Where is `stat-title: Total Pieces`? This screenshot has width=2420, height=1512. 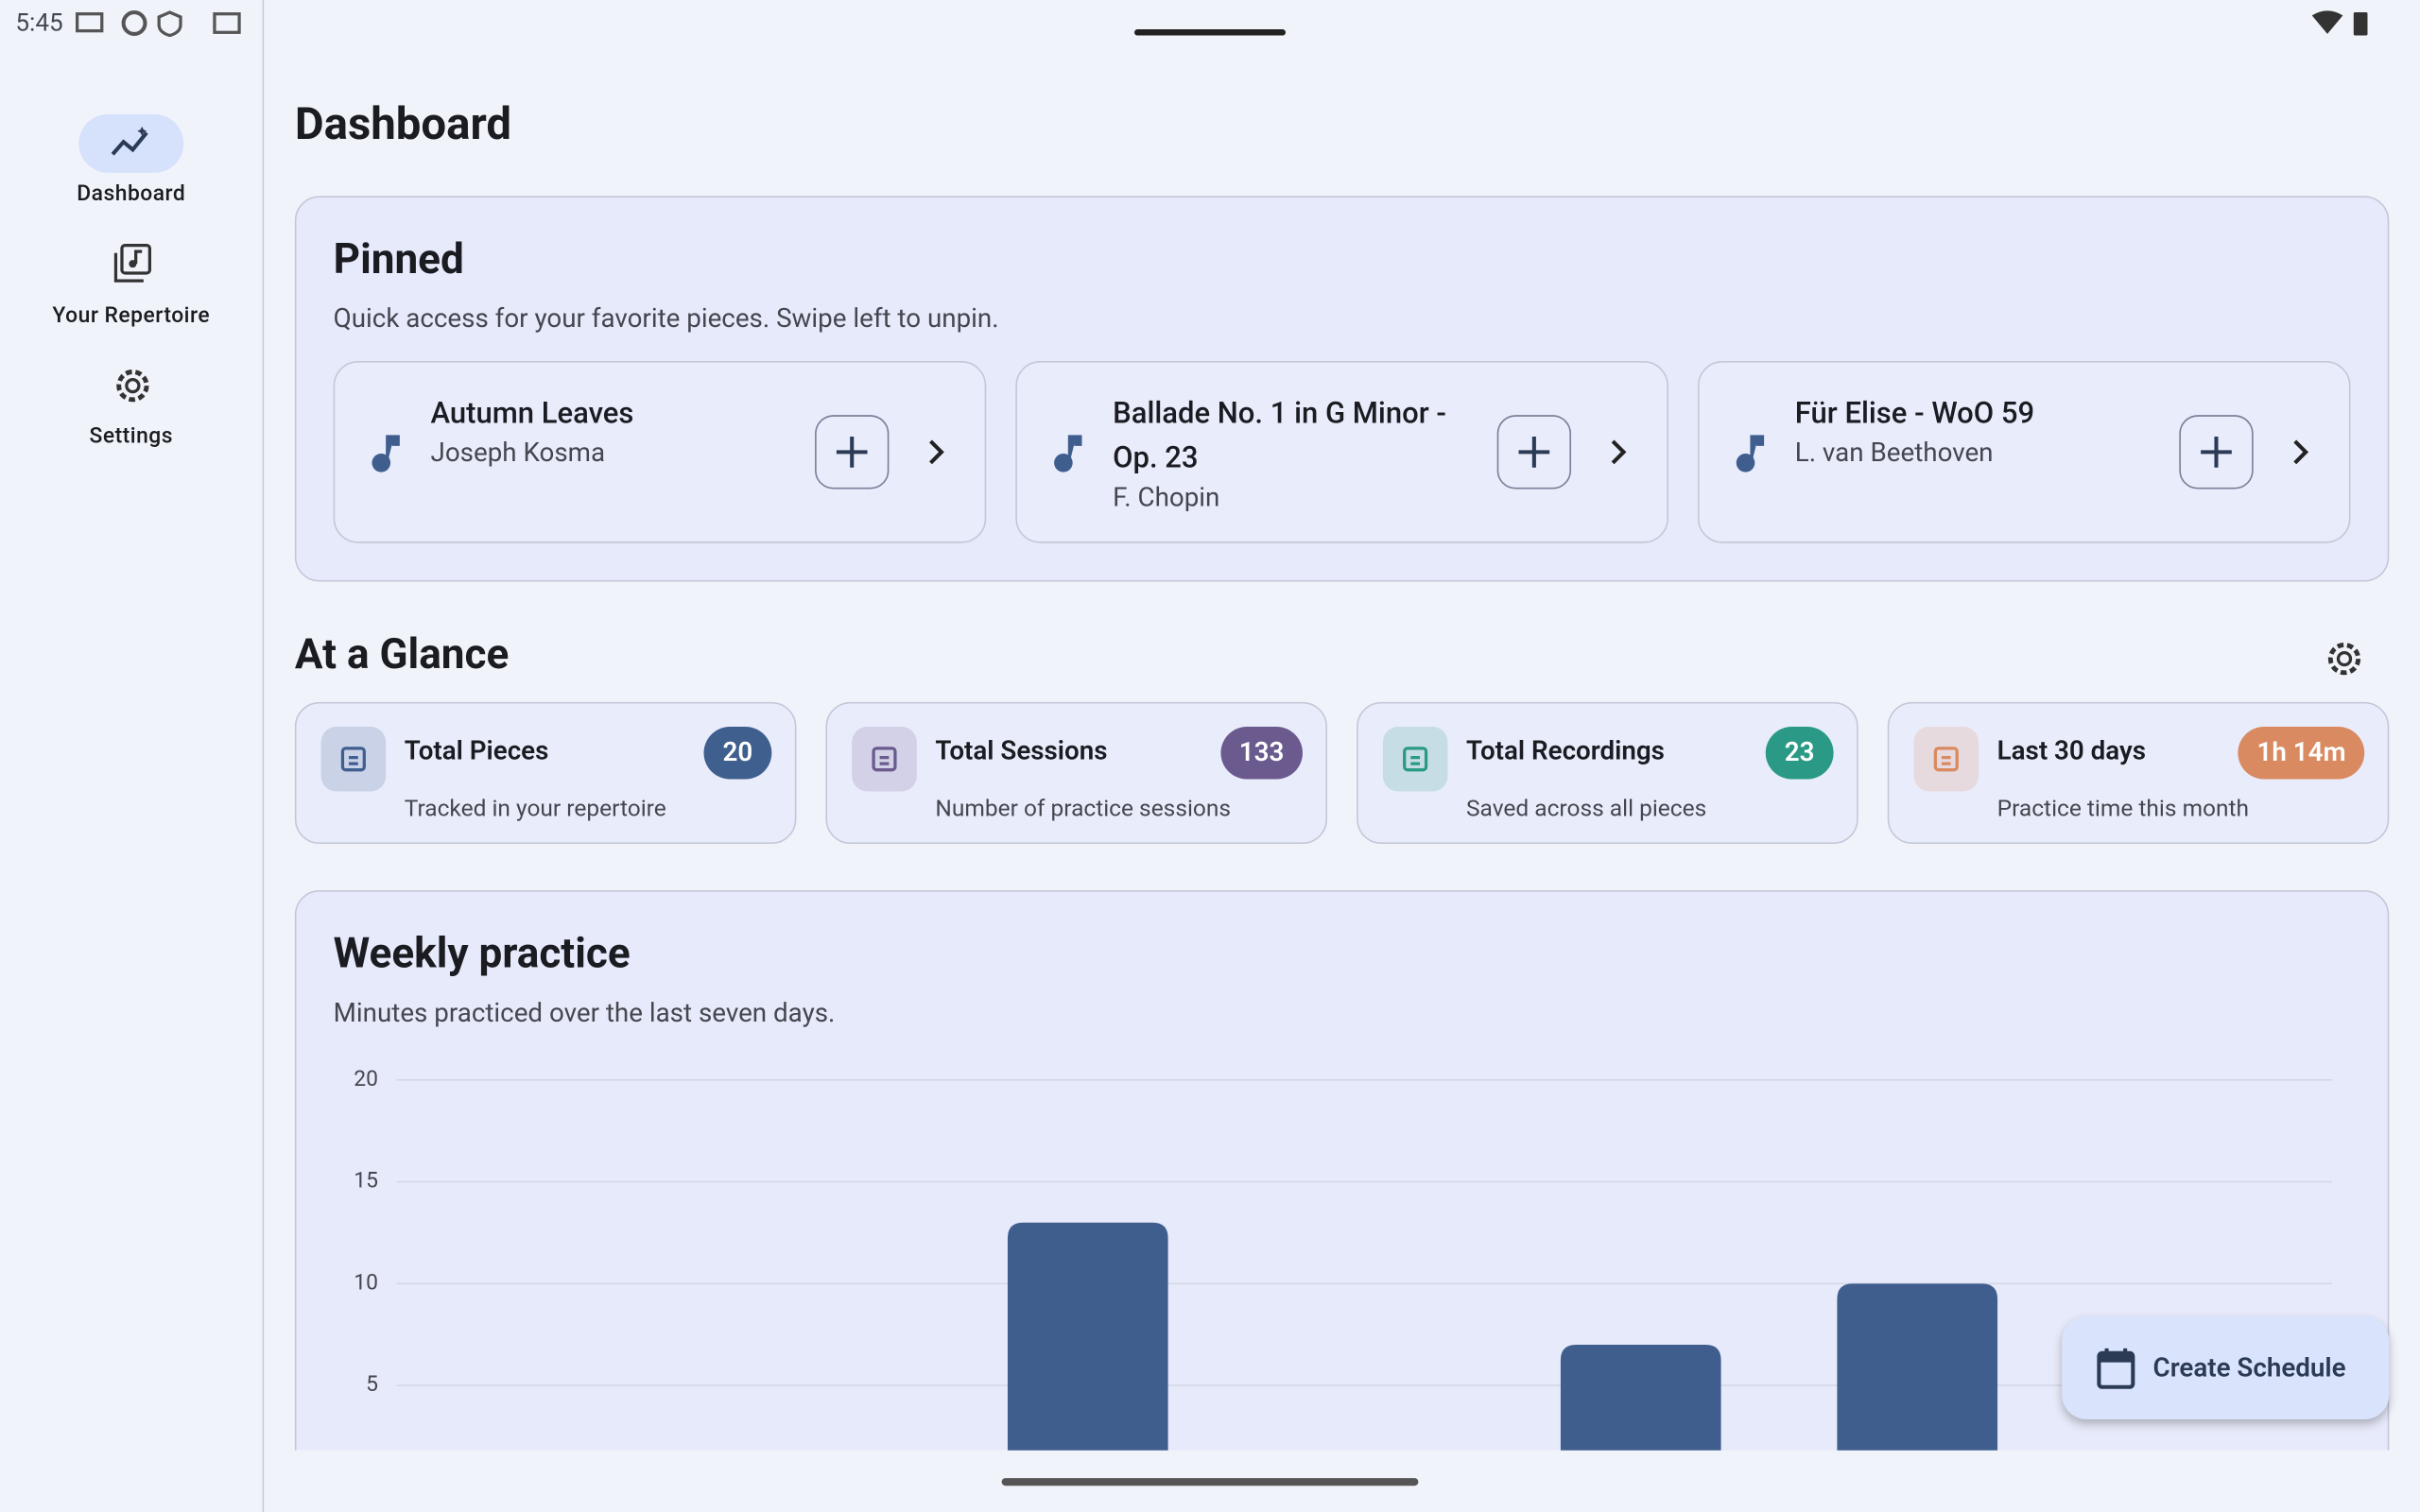
stat-title: Total Pieces is located at coordinates (476, 751).